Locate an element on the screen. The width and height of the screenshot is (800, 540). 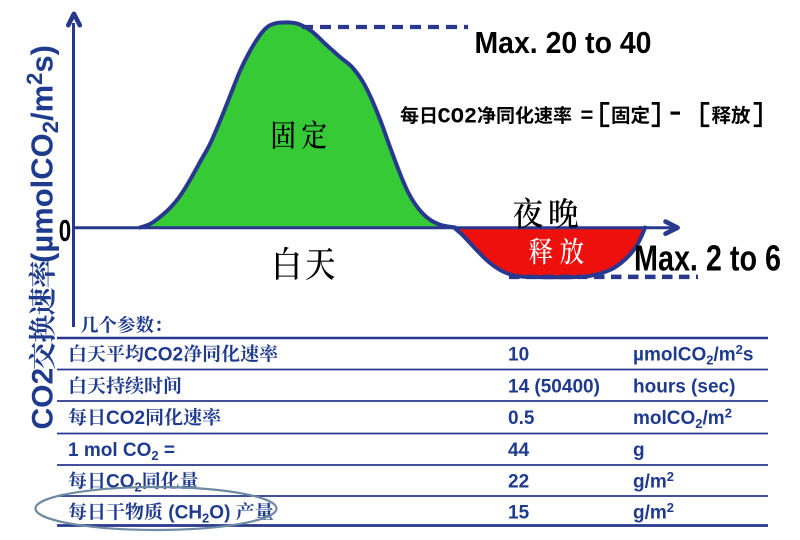
svg-text: Max. 2 to 6 is located at coordinates (707, 258).